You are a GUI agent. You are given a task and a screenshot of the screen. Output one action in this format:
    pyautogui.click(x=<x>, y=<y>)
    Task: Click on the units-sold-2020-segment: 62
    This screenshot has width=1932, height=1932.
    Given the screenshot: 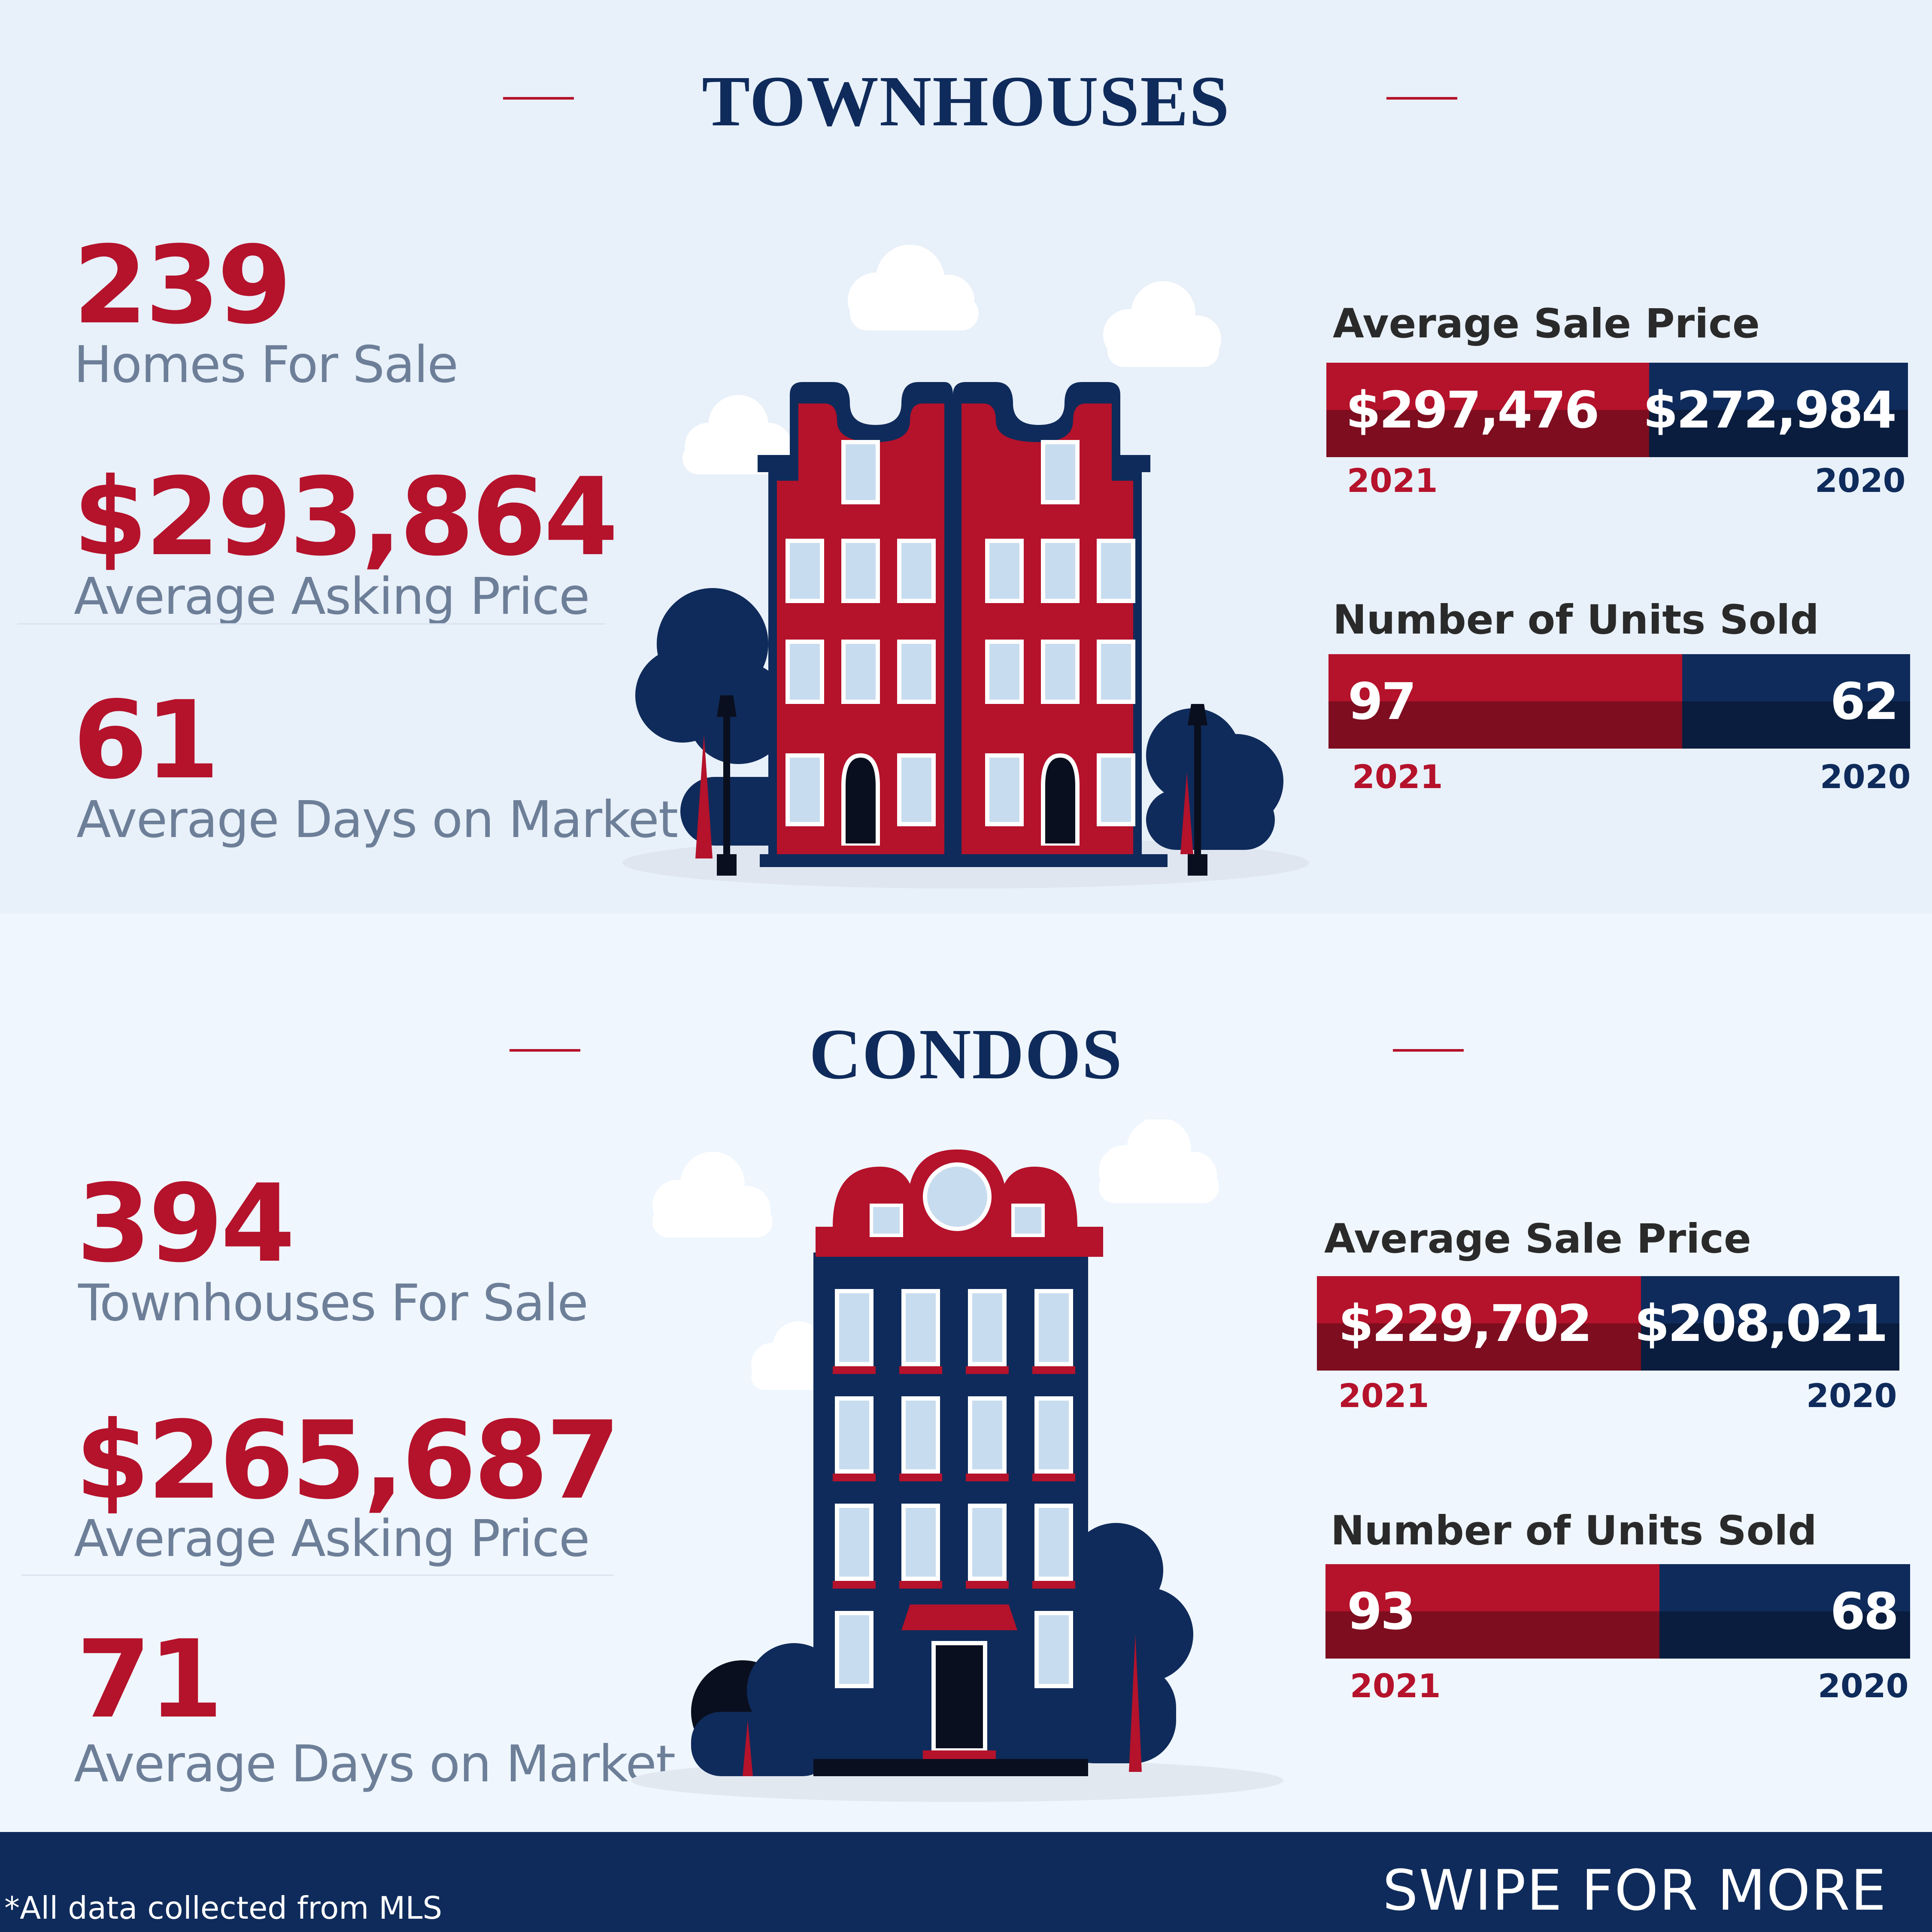 What is the action you would take?
    pyautogui.click(x=1796, y=701)
    